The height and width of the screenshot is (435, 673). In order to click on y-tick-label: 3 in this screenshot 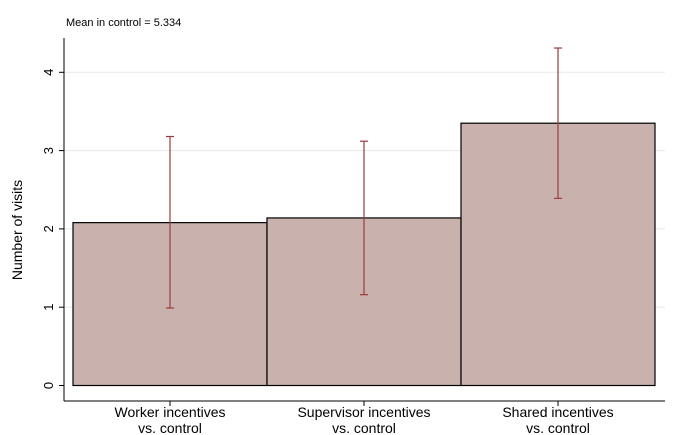, I will do `click(48, 150)`.